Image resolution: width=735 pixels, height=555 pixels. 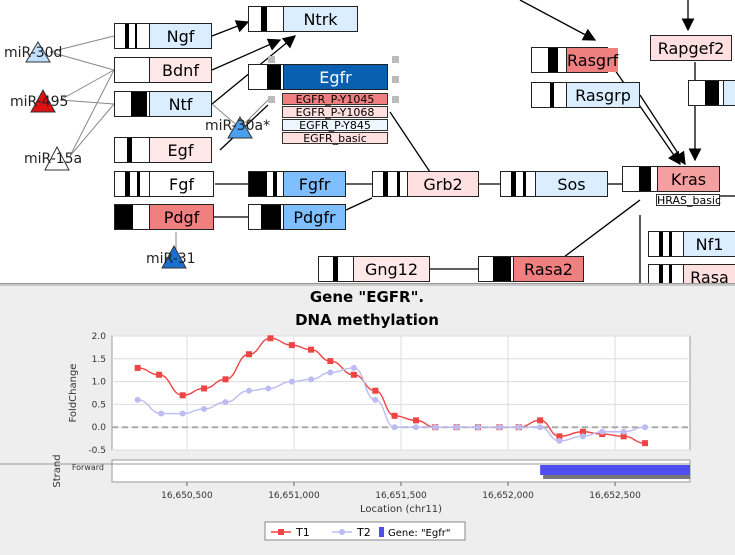 What do you see at coordinates (320, 19) in the screenshot?
I see `node-label: Ntrk` at bounding box center [320, 19].